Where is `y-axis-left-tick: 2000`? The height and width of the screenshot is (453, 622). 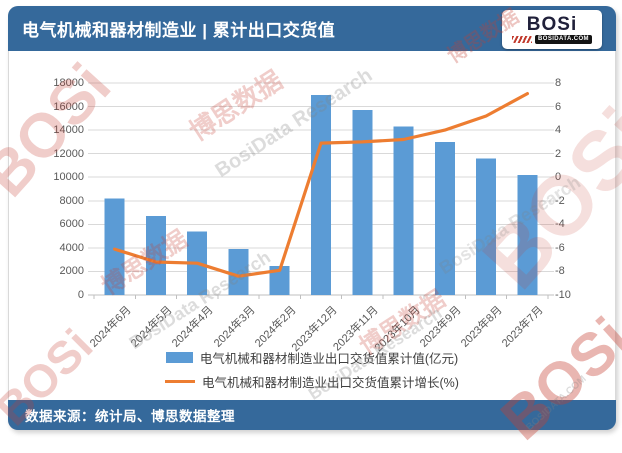 y-axis-left-tick: 2000 is located at coordinates (71, 271).